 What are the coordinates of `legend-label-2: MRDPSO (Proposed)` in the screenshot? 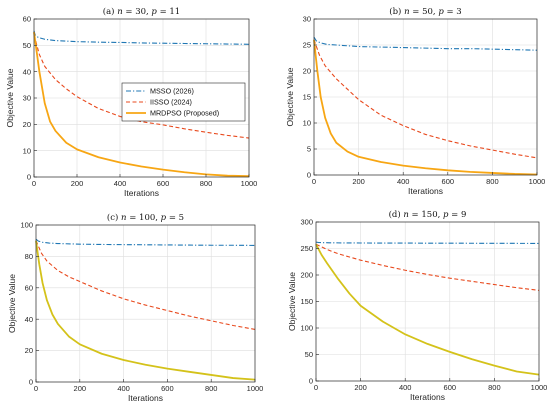 It's located at (184, 113).